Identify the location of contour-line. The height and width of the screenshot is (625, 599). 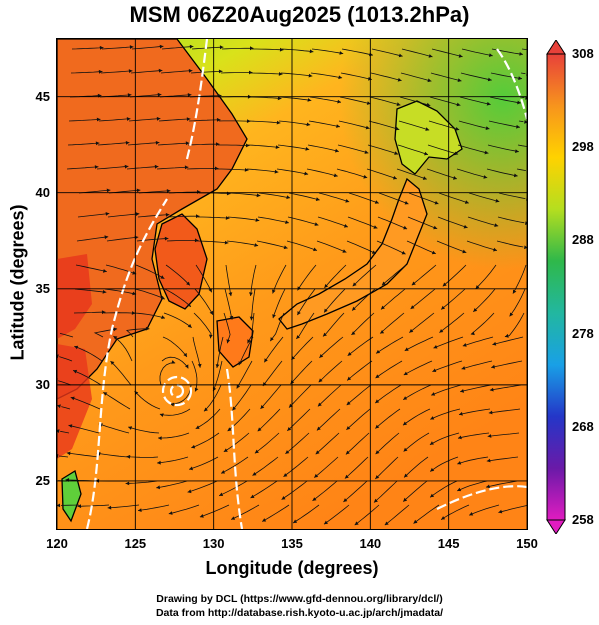
(234, 448).